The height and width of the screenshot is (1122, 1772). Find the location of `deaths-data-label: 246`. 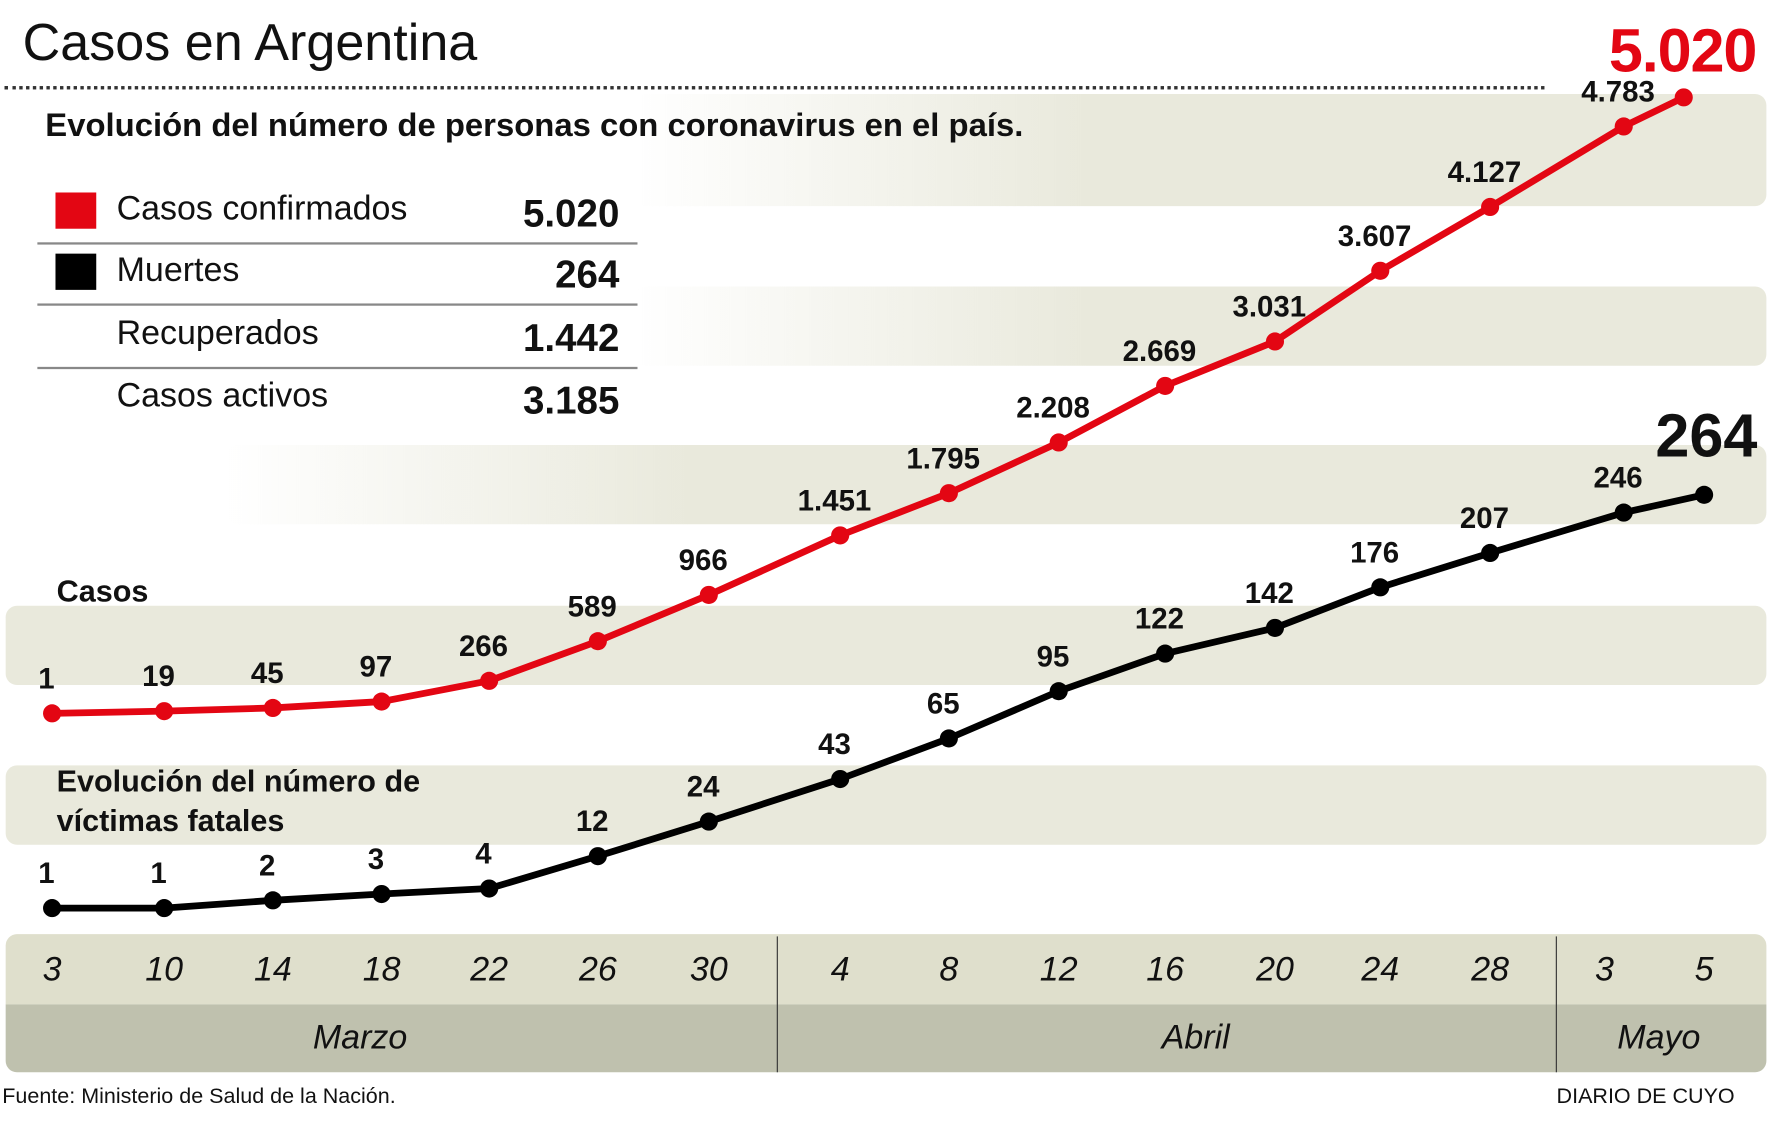

deaths-data-label: 246 is located at coordinates (1618, 478).